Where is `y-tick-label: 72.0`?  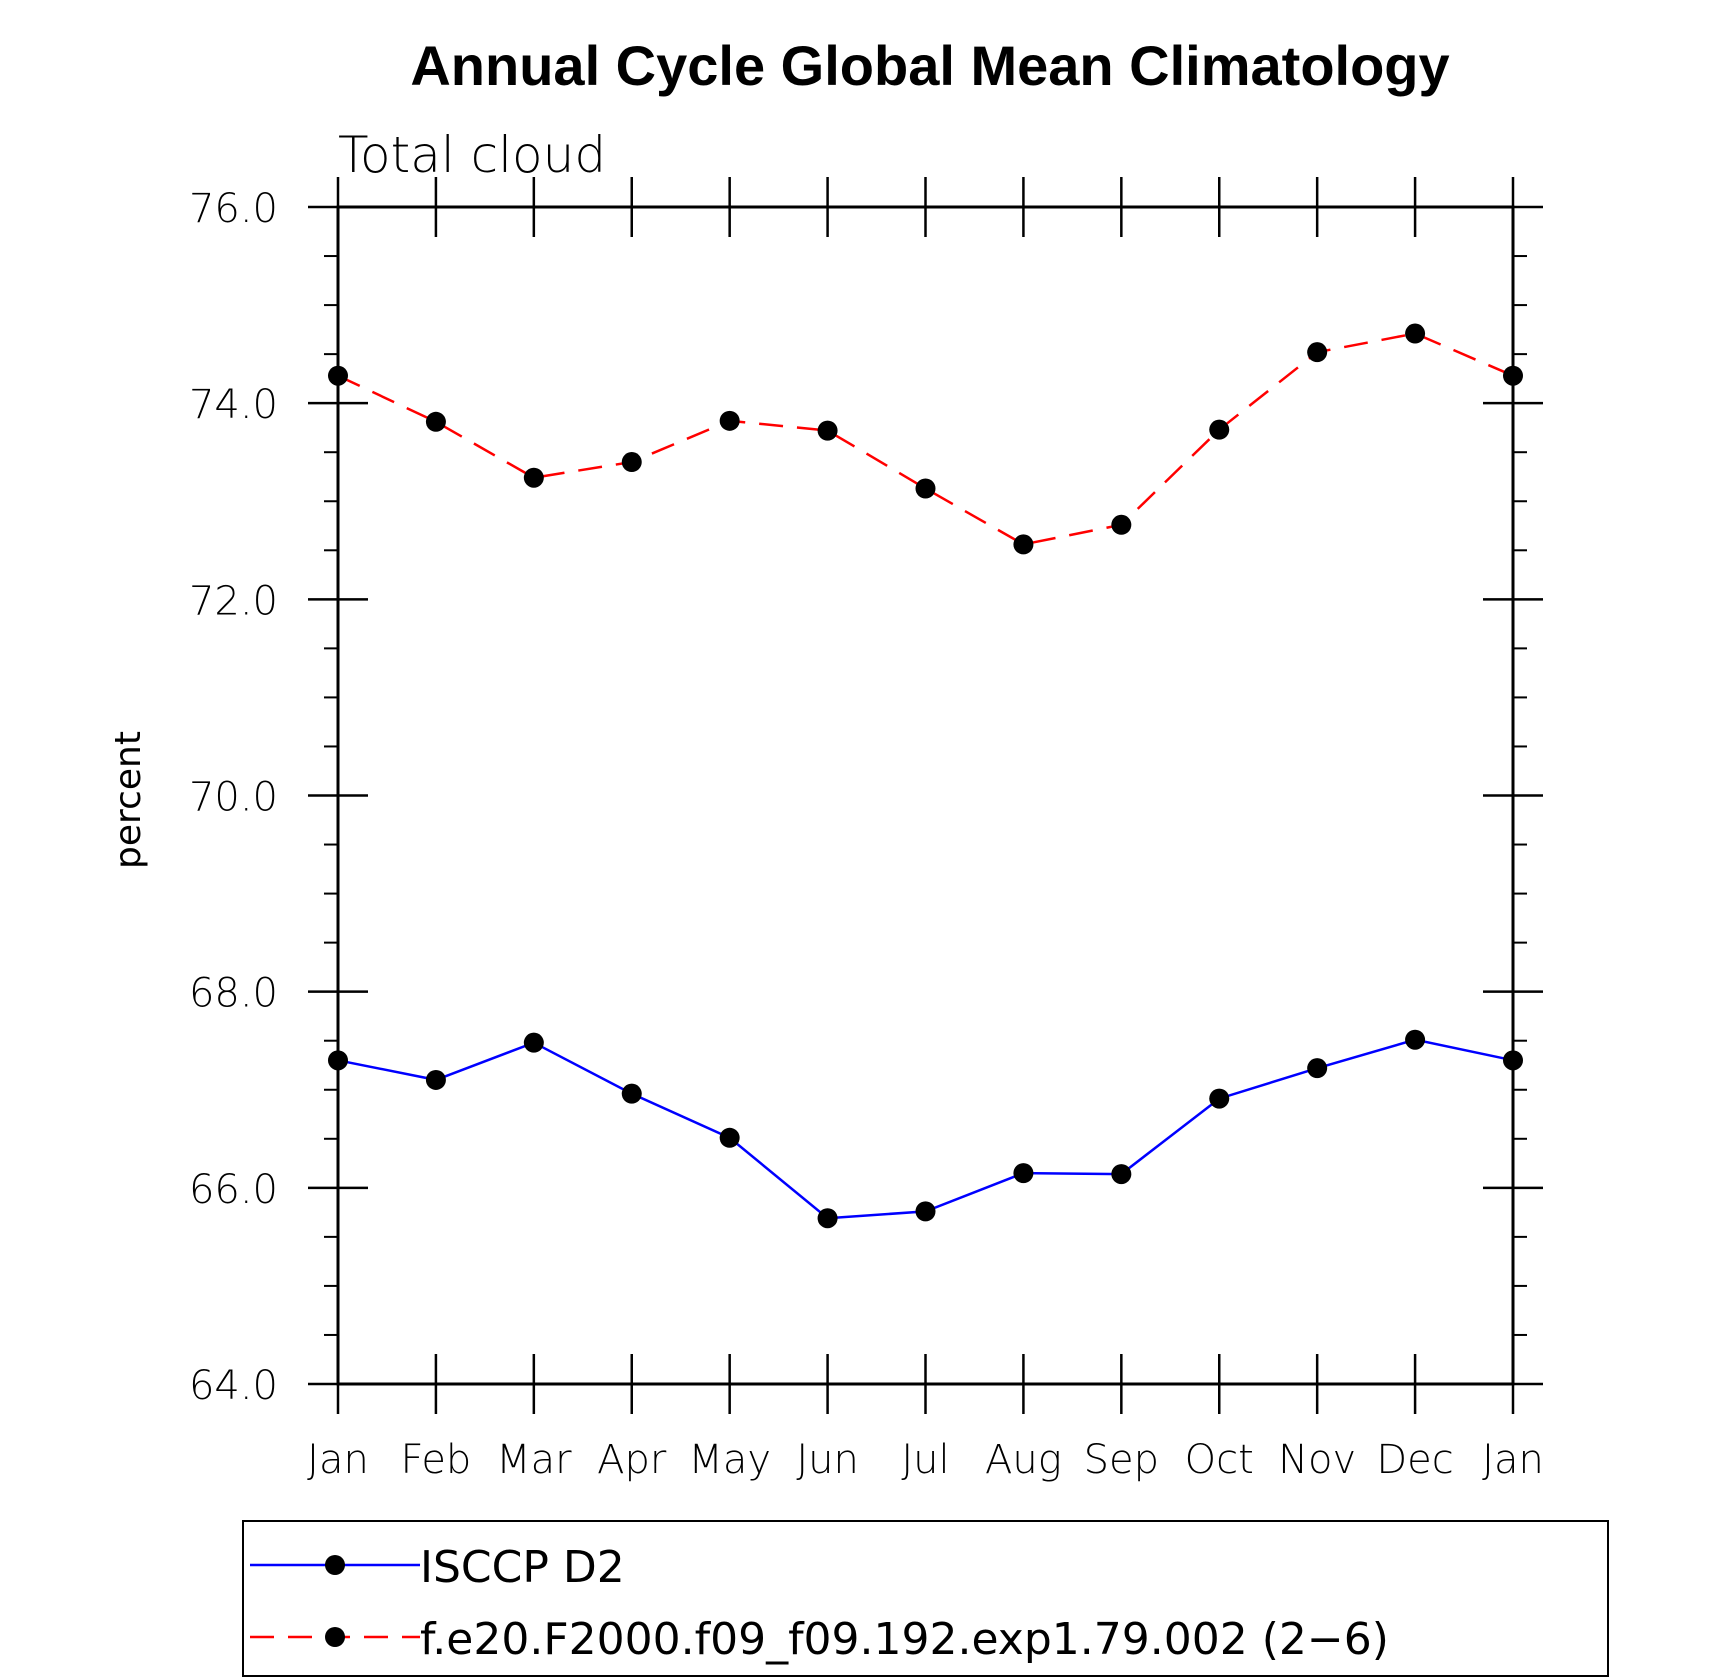
y-tick-label: 72.0 is located at coordinates (233, 601).